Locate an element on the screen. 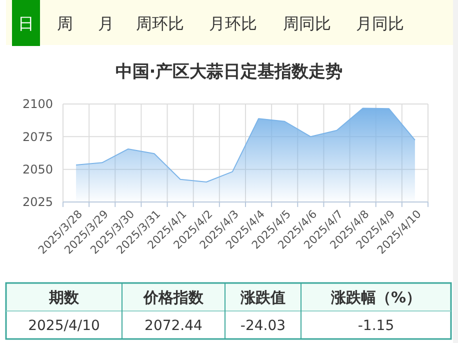  text: 周环比 is located at coordinates (160, 23).